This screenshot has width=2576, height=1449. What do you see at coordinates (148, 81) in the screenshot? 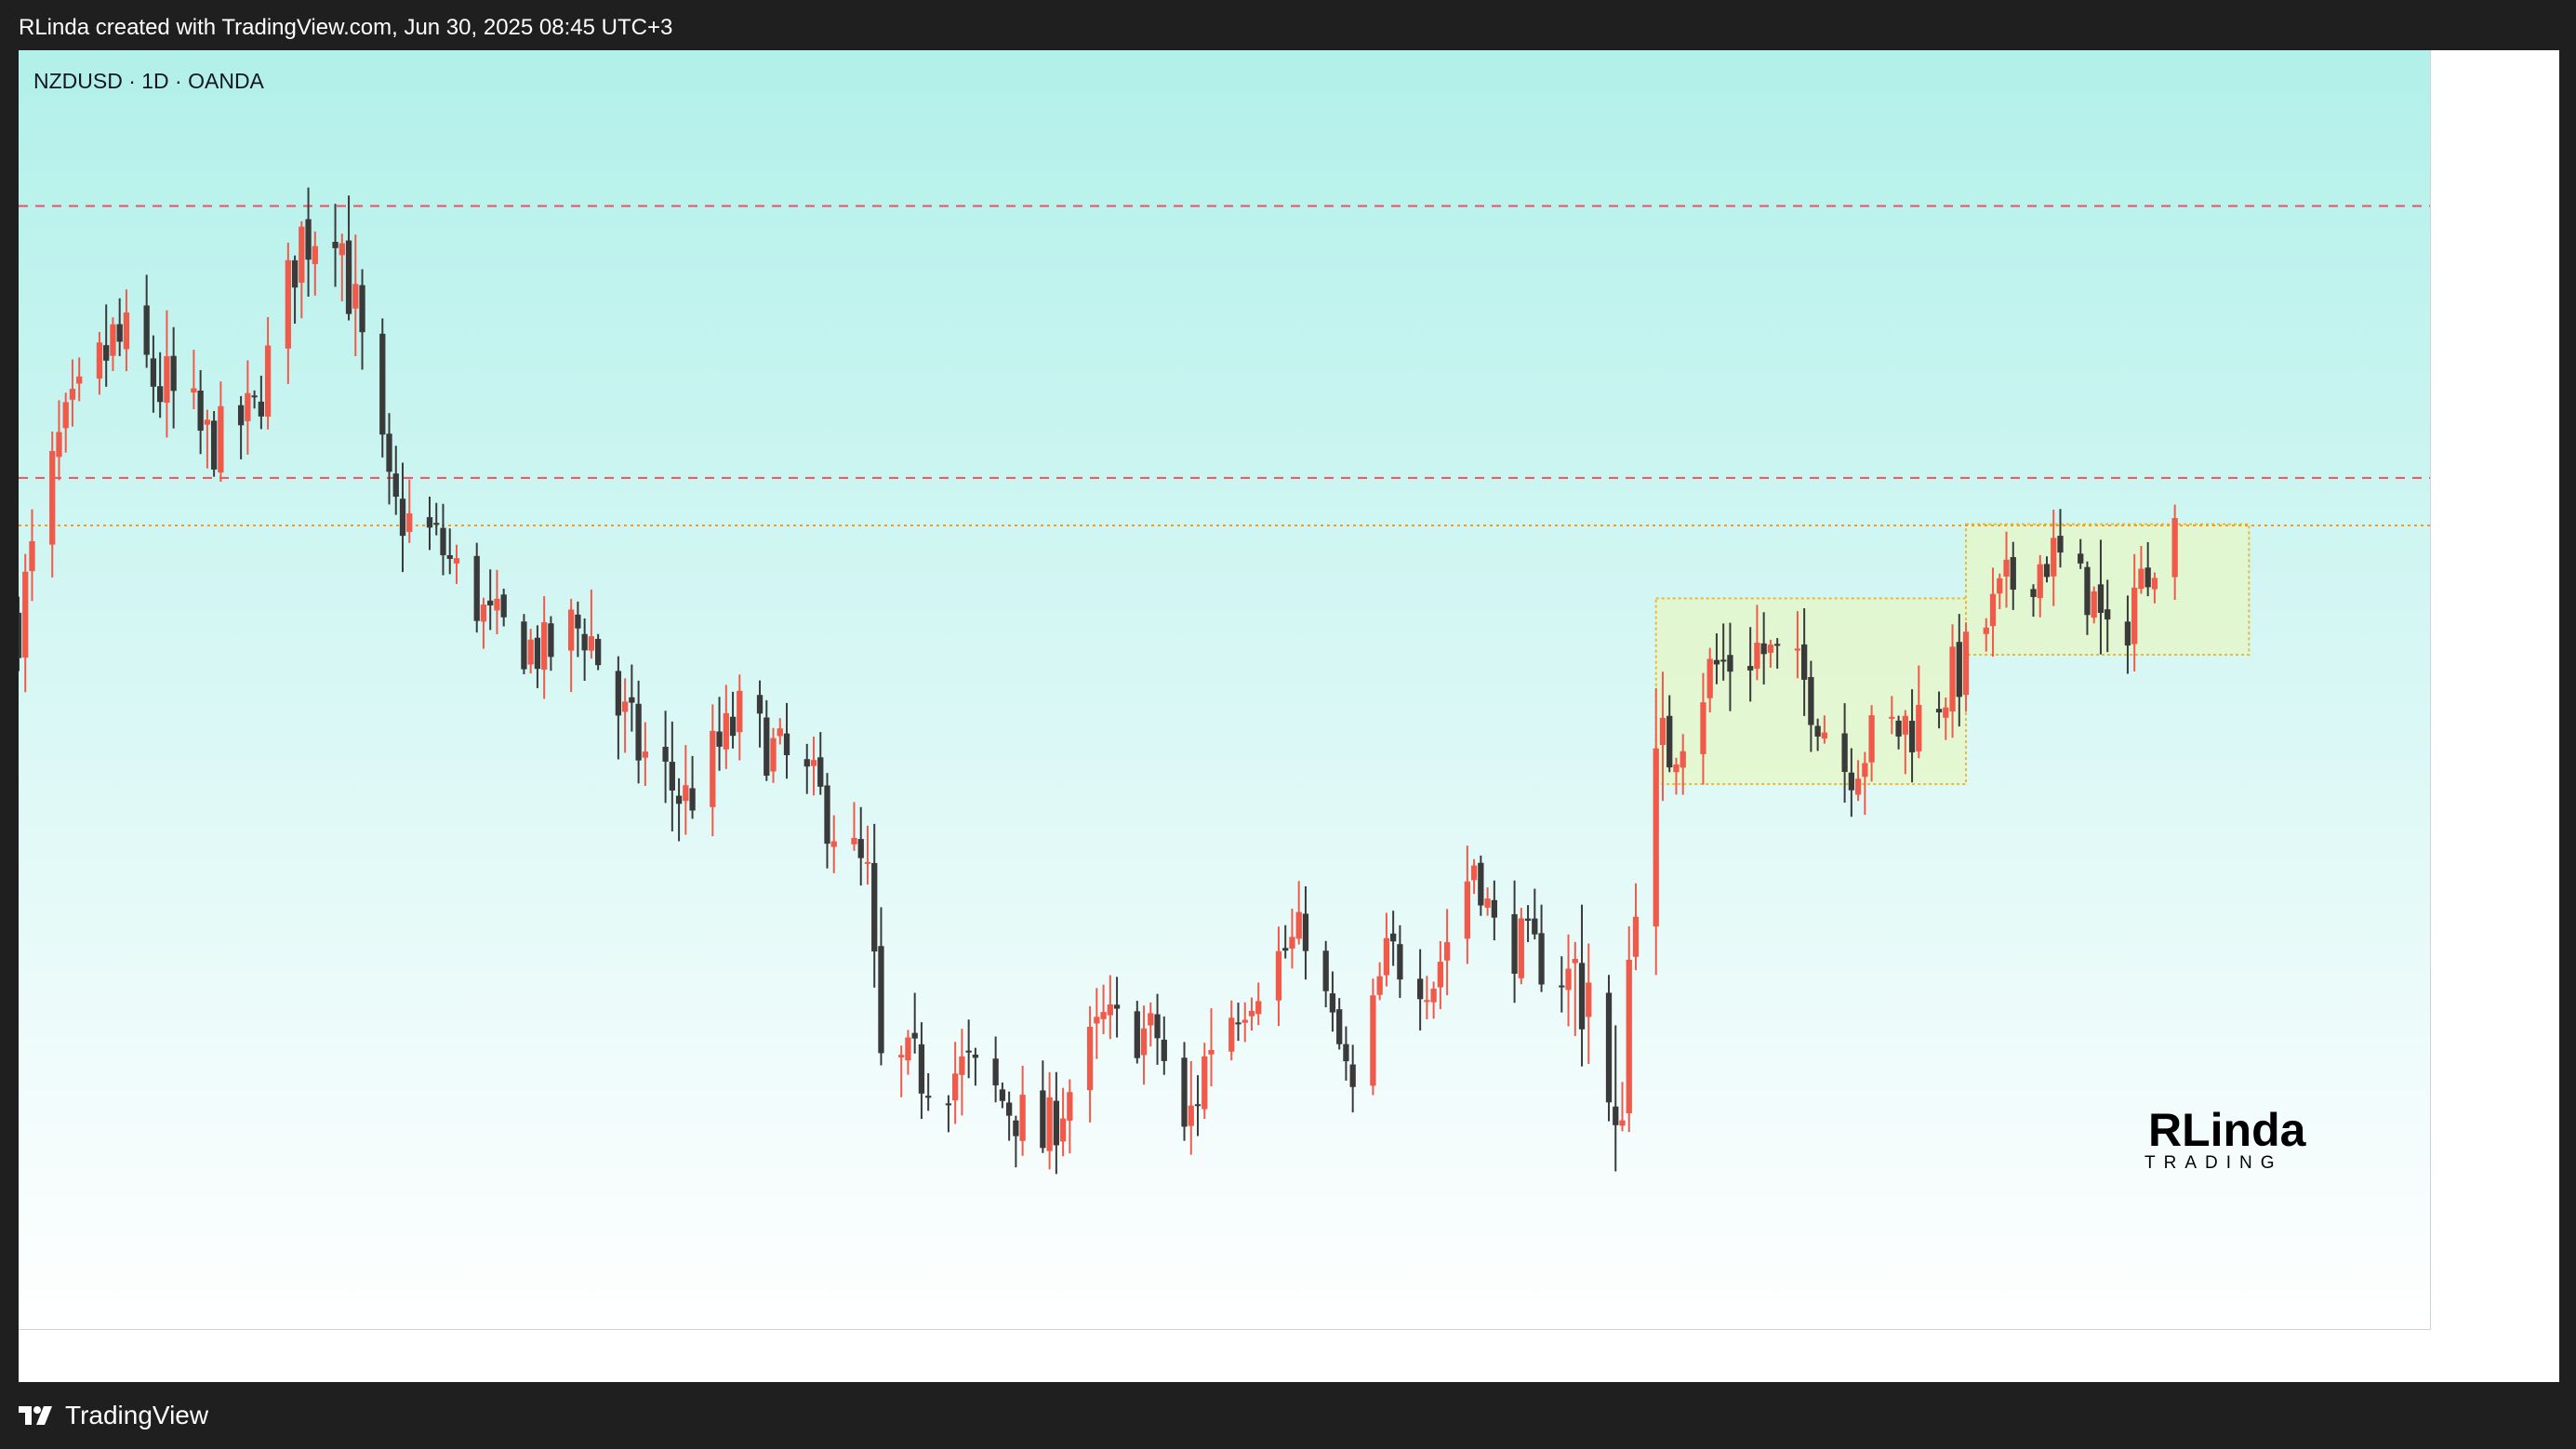
I see `symbol-title: NZDUSD · 1D · OANDA` at bounding box center [148, 81].